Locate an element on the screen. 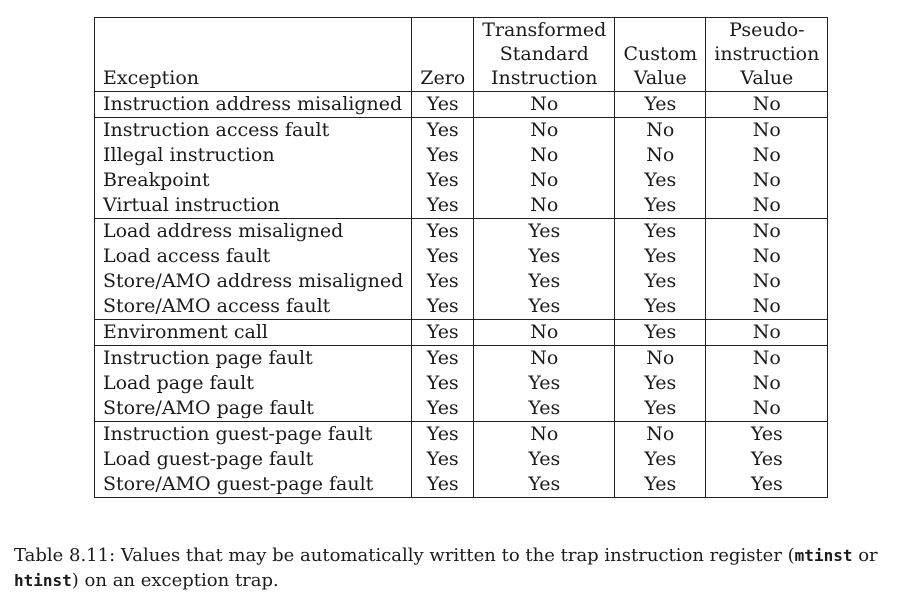 Image resolution: width=898 pixels, height=611 pixels. cell-exception: Instruction page fault is located at coordinates (253, 358).